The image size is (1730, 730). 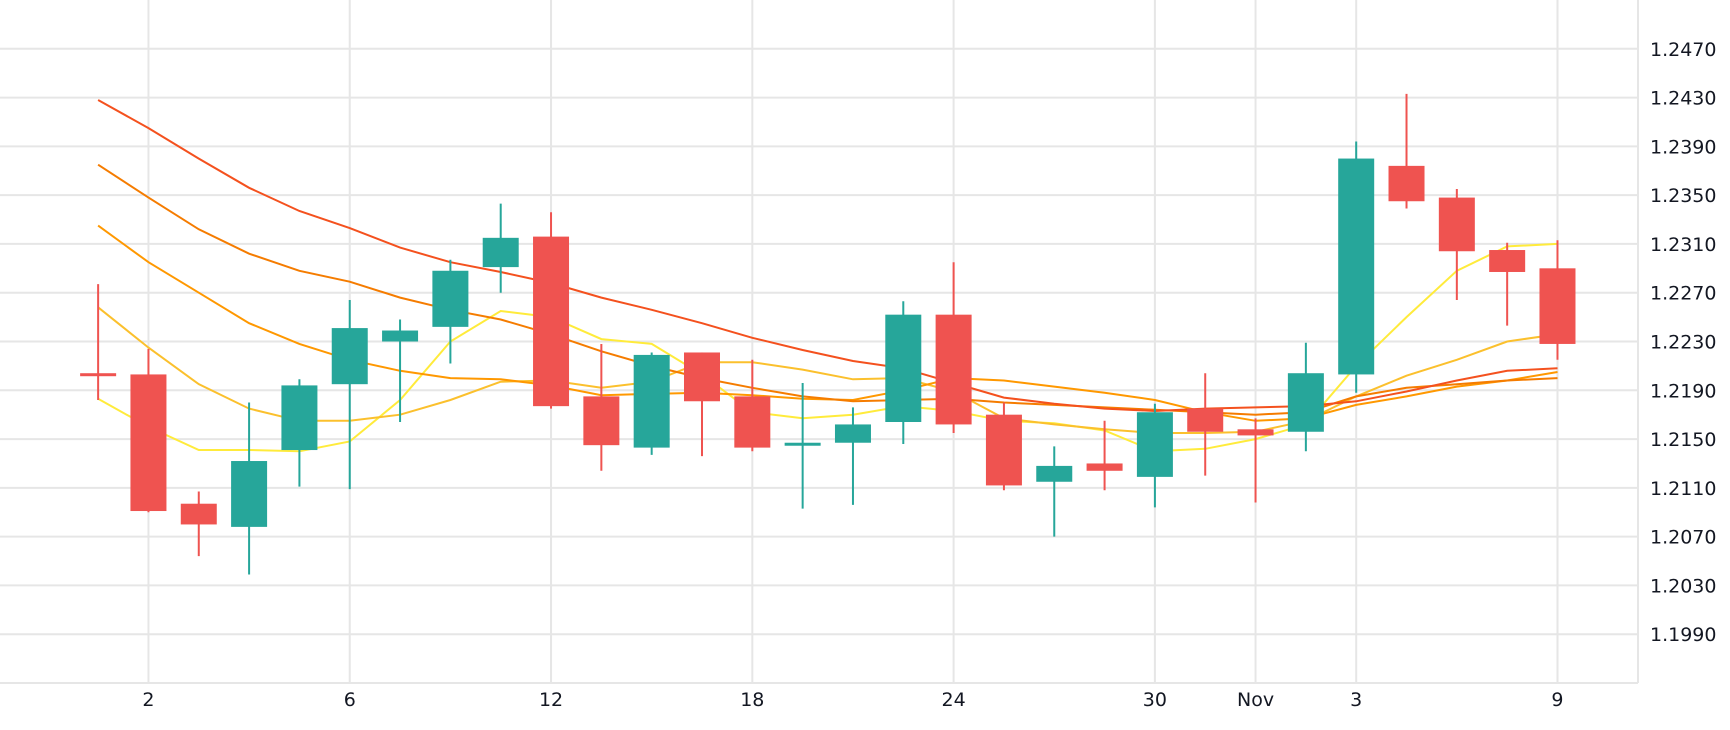 What do you see at coordinates (1155, 700) in the screenshot?
I see `x-tick-label: 30` at bounding box center [1155, 700].